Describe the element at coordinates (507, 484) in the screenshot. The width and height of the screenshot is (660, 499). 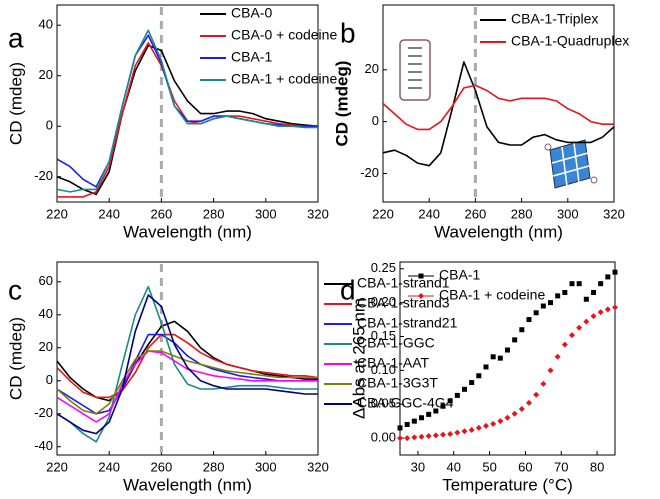
I see `x-axis-label: Temperature (°C)` at that location.